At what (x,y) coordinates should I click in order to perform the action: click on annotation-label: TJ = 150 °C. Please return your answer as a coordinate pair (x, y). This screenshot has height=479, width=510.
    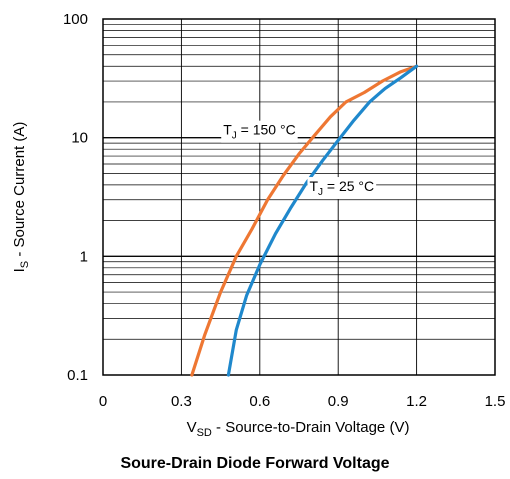
    Looking at the image, I should click on (259, 132).